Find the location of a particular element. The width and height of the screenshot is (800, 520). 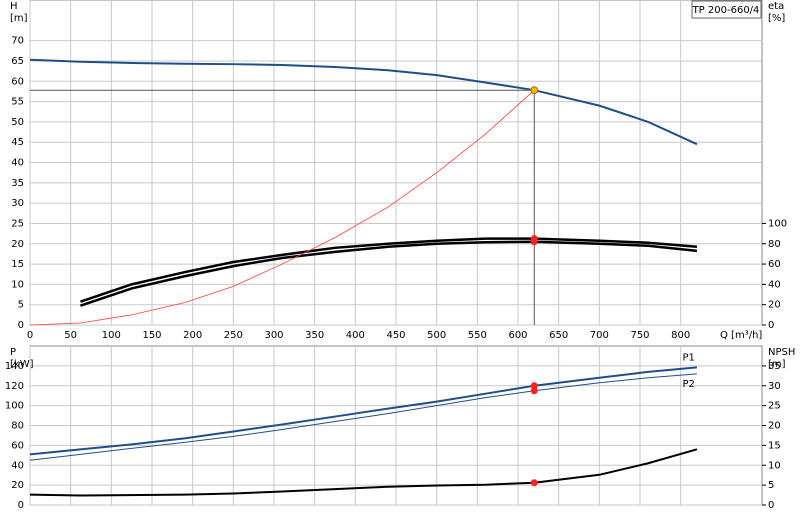

y2-tick-label: 60 is located at coordinates (774, 264).